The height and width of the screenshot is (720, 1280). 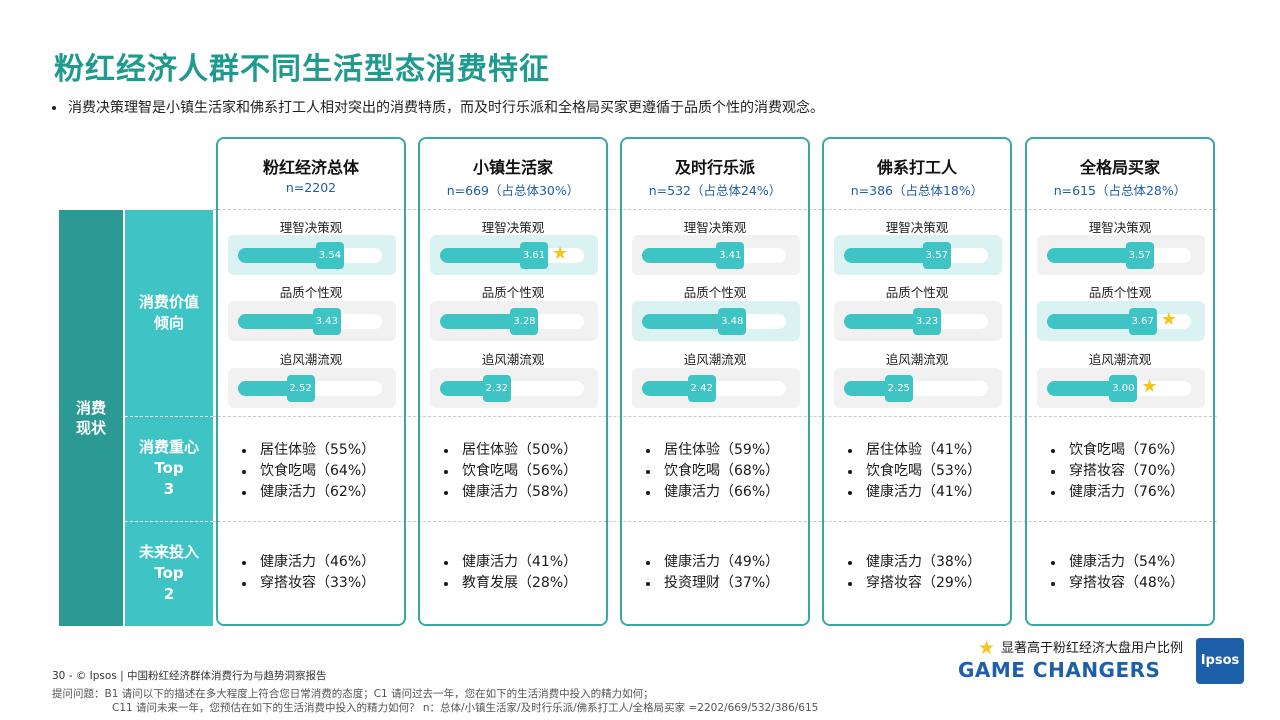 What do you see at coordinates (732, 321) in the screenshot?
I see `metric-value: 3.48` at bounding box center [732, 321].